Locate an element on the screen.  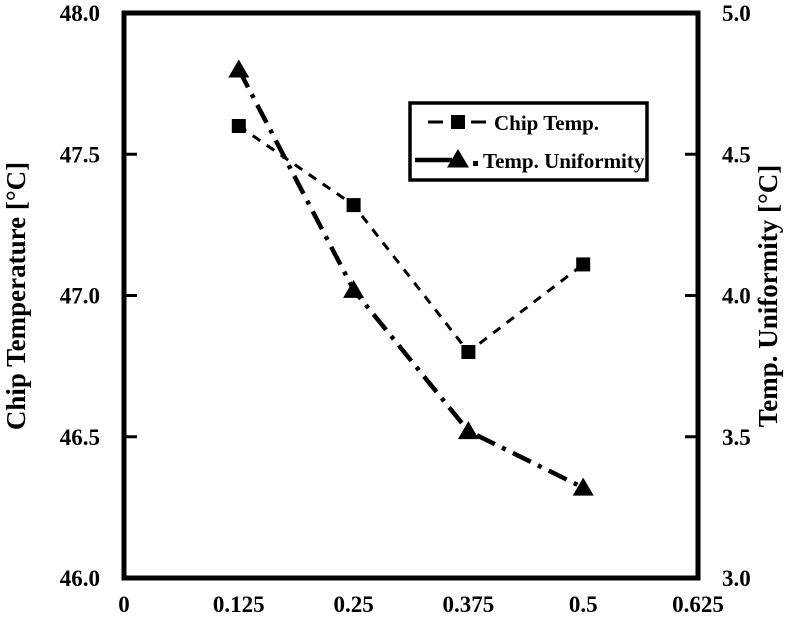
triangle-marker-icon is located at coordinates (458, 158).